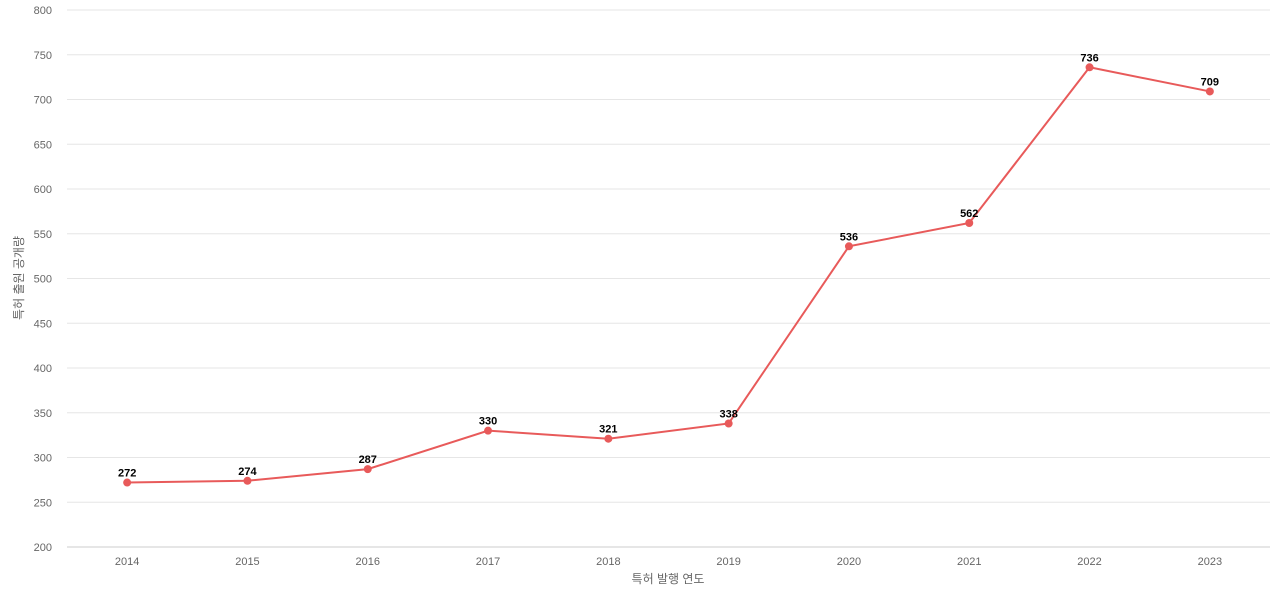 The image size is (1280, 600). What do you see at coordinates (43, 190) in the screenshot?
I see `y-tick-label: 600` at bounding box center [43, 190].